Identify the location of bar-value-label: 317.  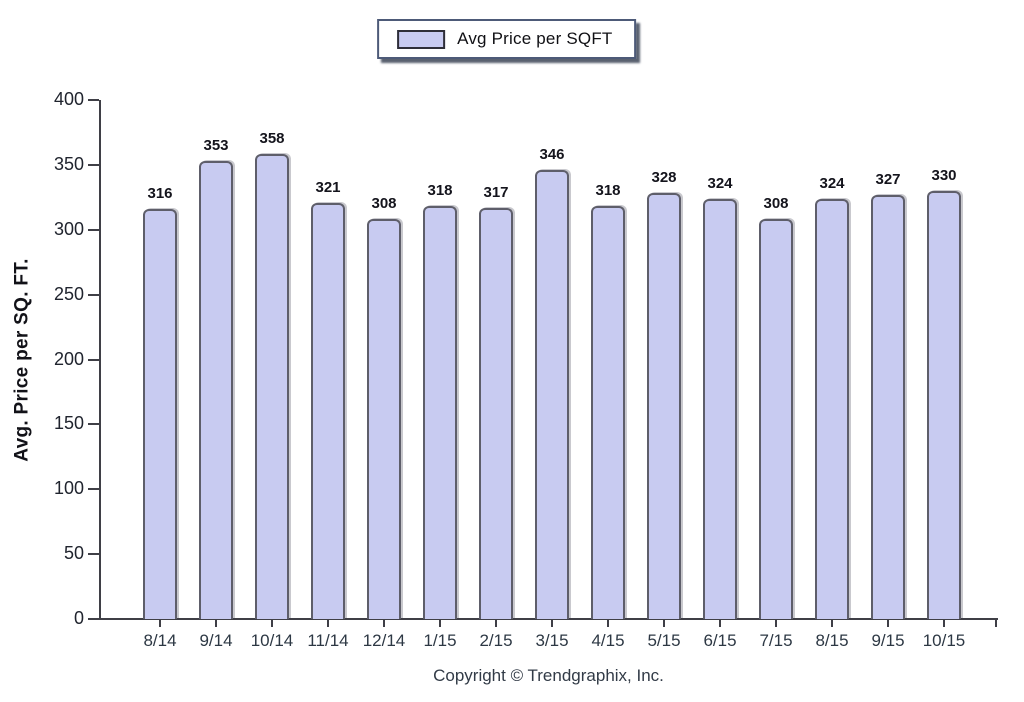
(496, 192).